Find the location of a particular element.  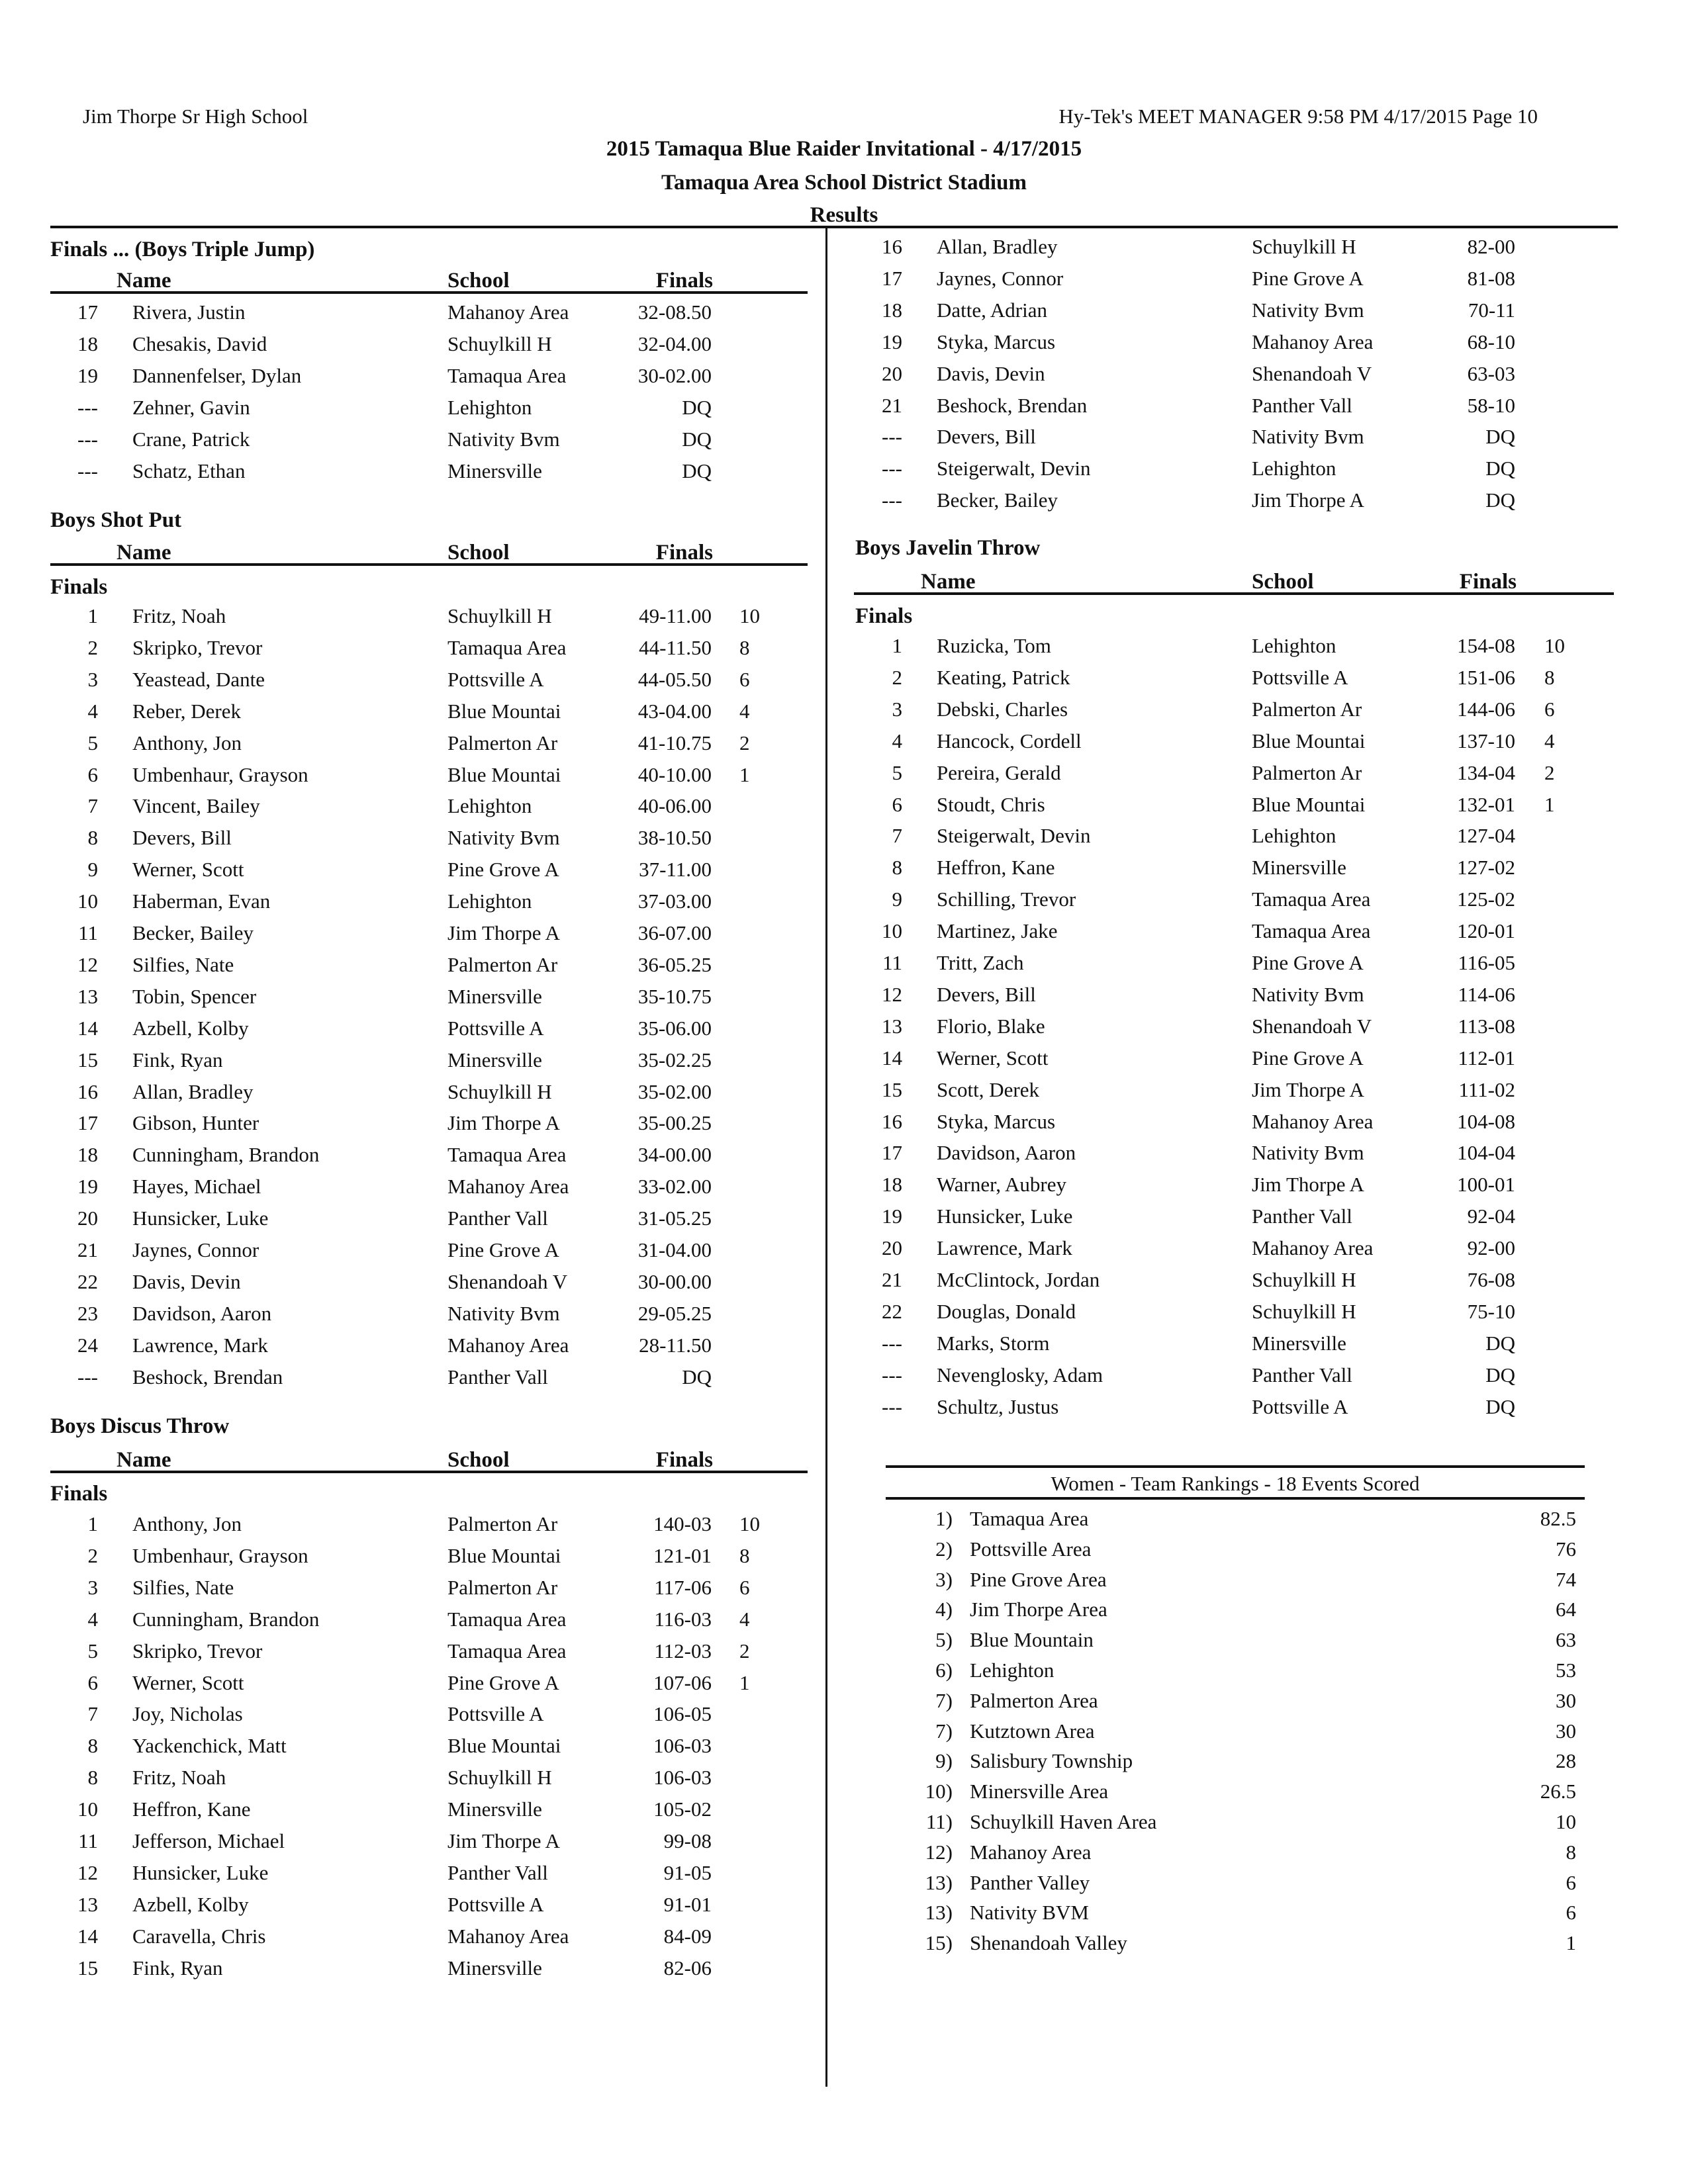

entry-place: 7 is located at coordinates (897, 836).